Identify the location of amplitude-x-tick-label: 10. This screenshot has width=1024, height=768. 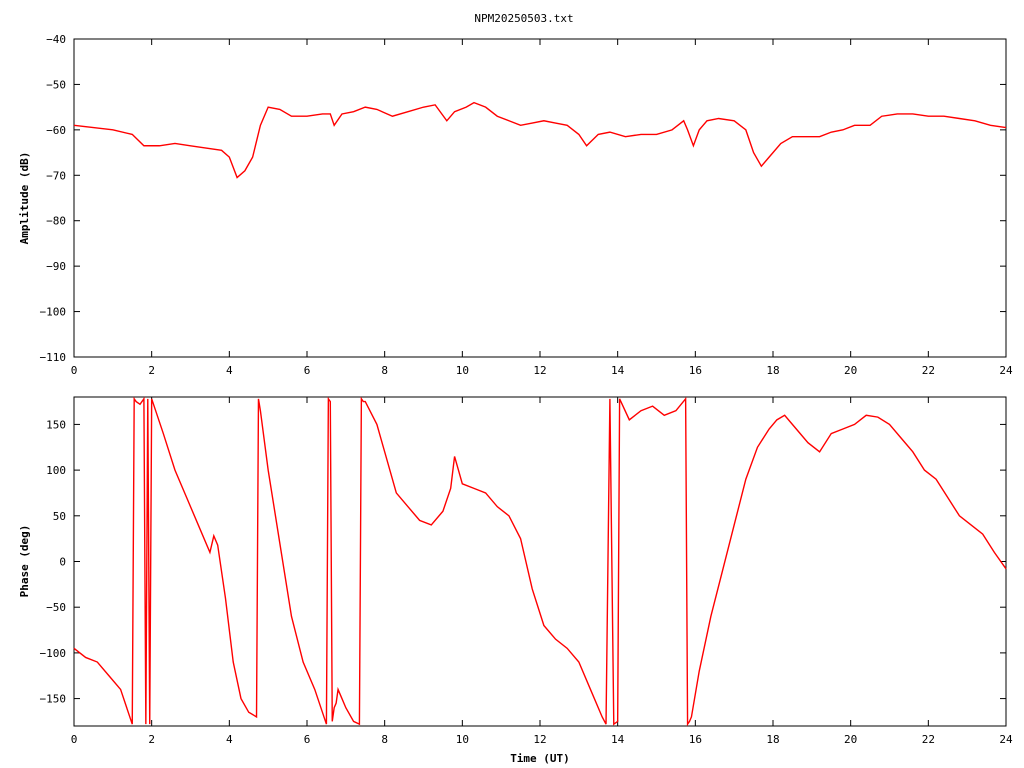
(462, 370).